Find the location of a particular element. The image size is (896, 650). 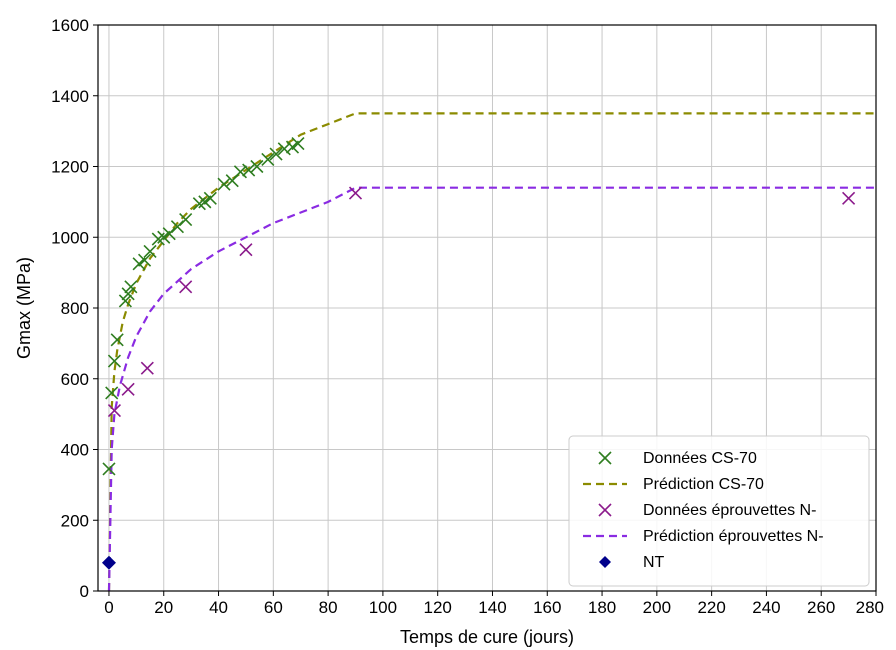

legend-entry: Données éprouvettes N- is located at coordinates (707, 510).